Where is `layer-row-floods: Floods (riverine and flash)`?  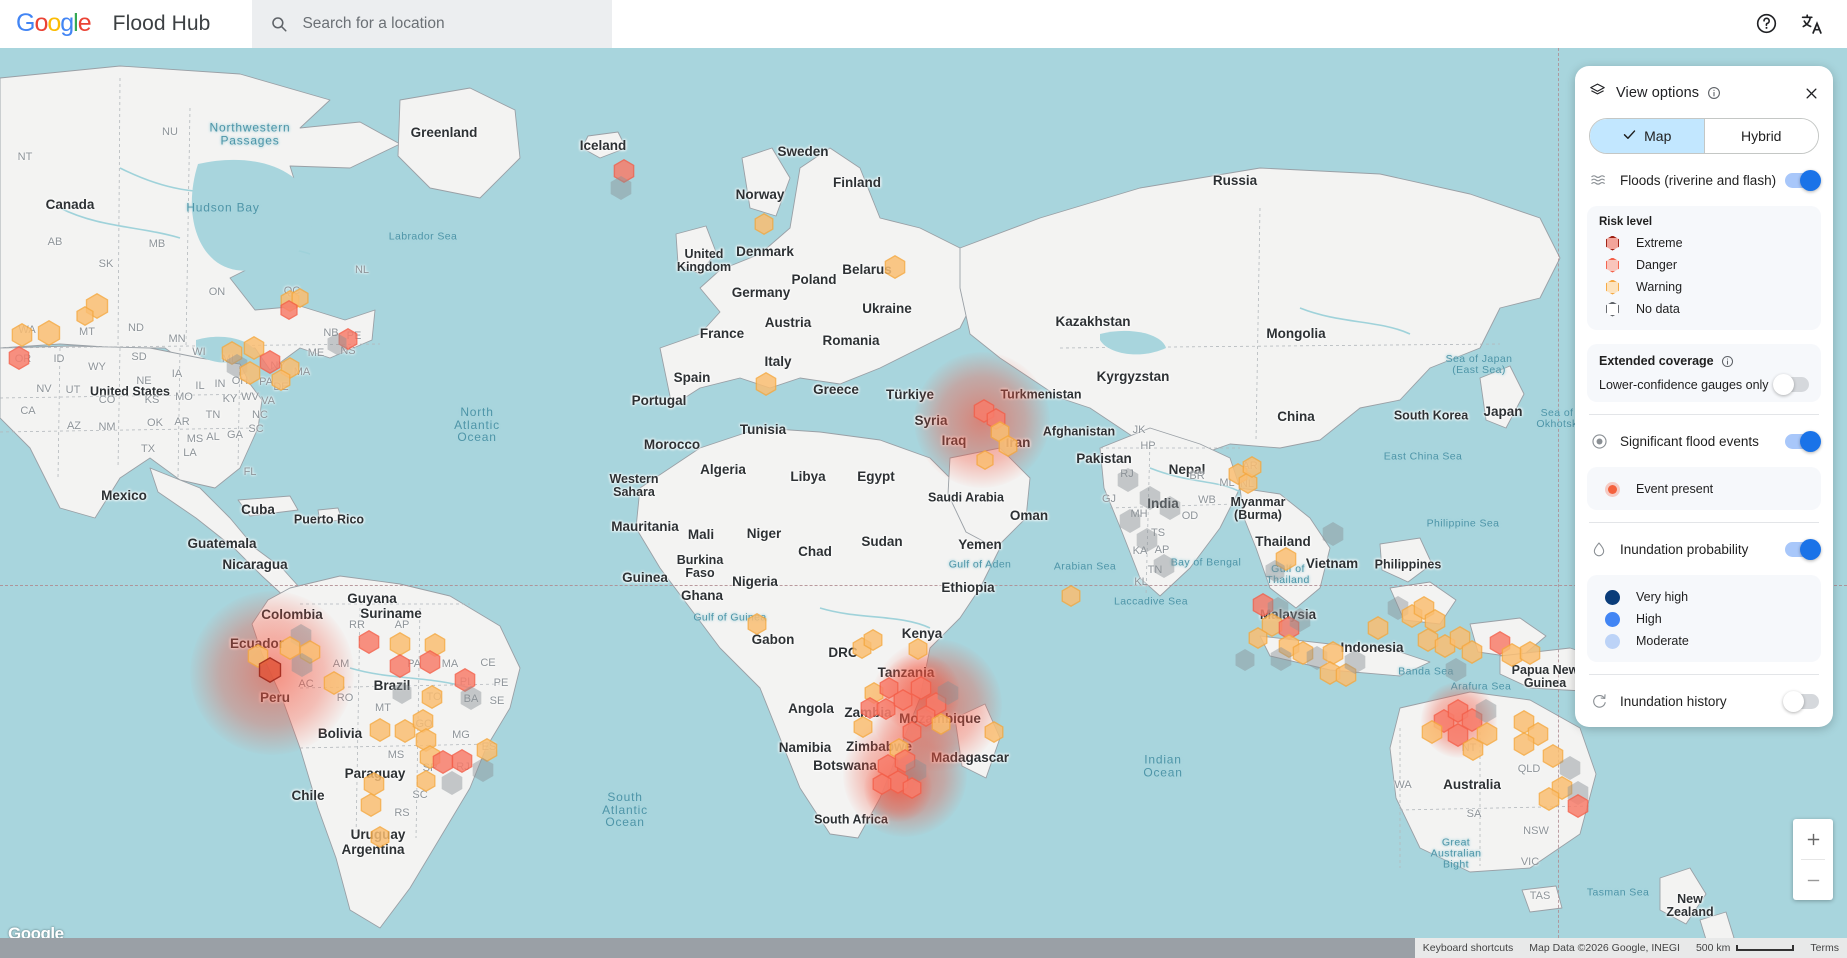 layer-row-floods: Floods (riverine and flash) is located at coordinates (1704, 180).